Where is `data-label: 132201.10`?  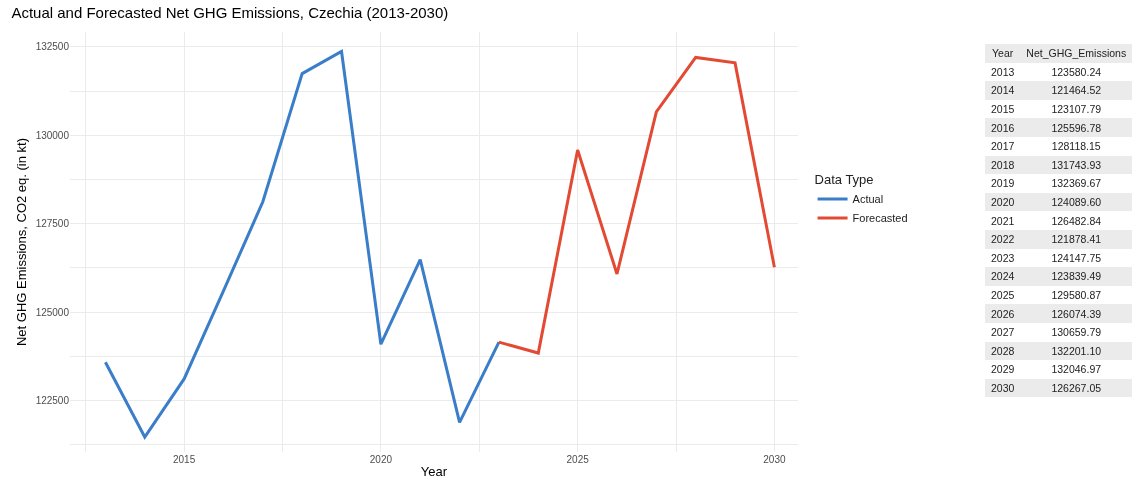 data-label: 132201.10 is located at coordinates (1076, 351).